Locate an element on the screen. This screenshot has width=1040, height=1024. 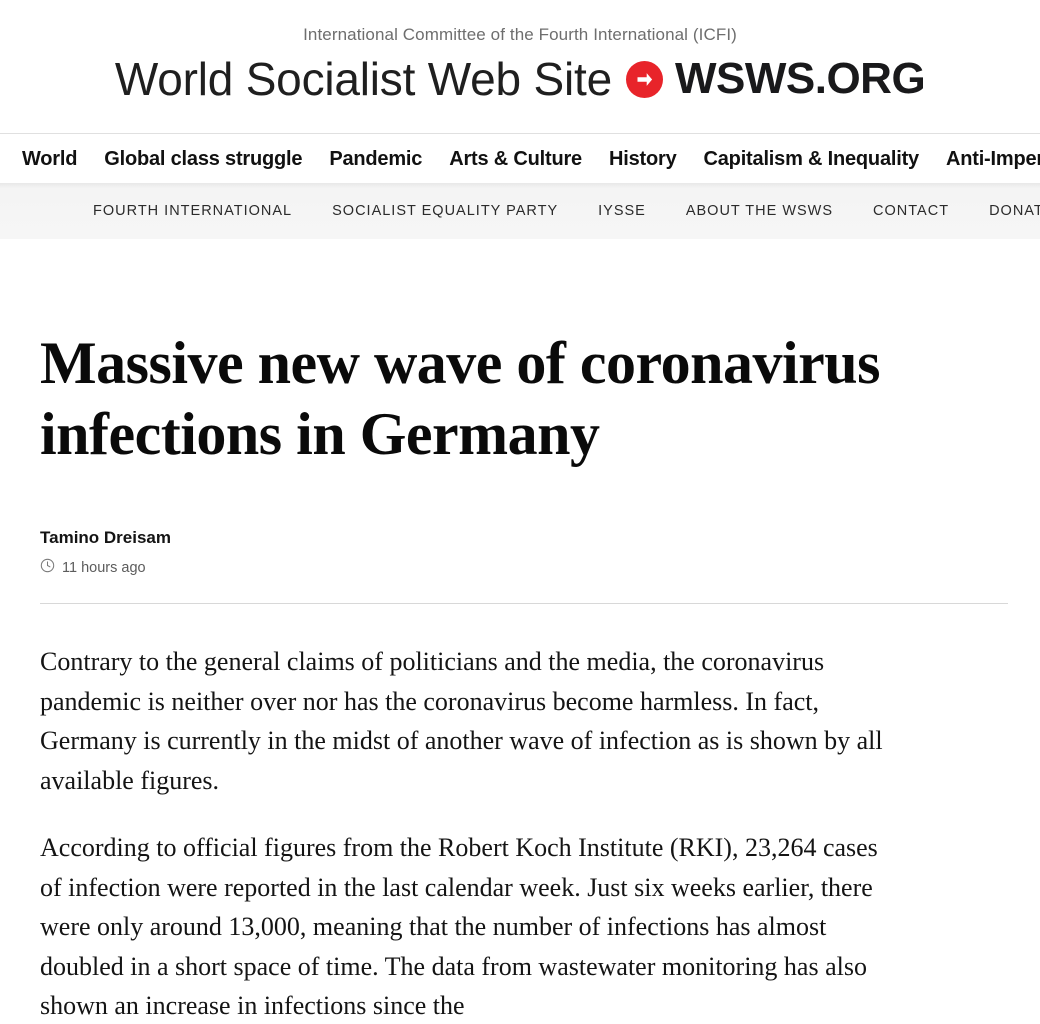
article-timestamp-row: 11 hours ago is located at coordinates (520, 568).